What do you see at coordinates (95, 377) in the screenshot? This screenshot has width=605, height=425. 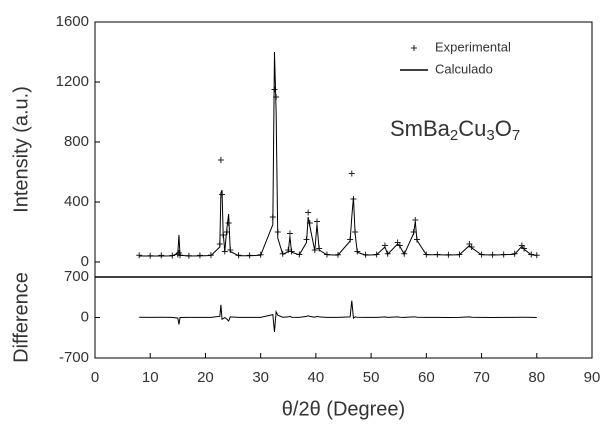 I see `x-tick-label: 0` at bounding box center [95, 377].